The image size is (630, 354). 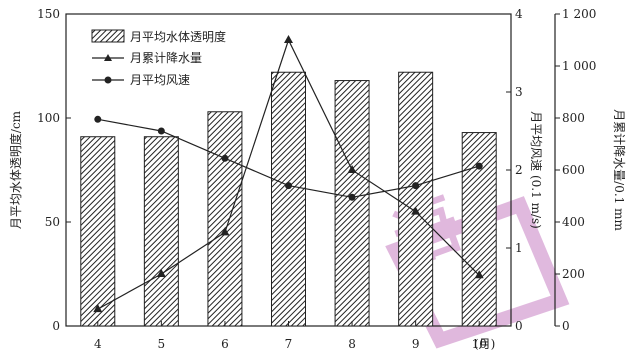 What do you see at coordinates (479, 344) in the screenshot?
I see `x-tick-label: 10` at bounding box center [479, 344].